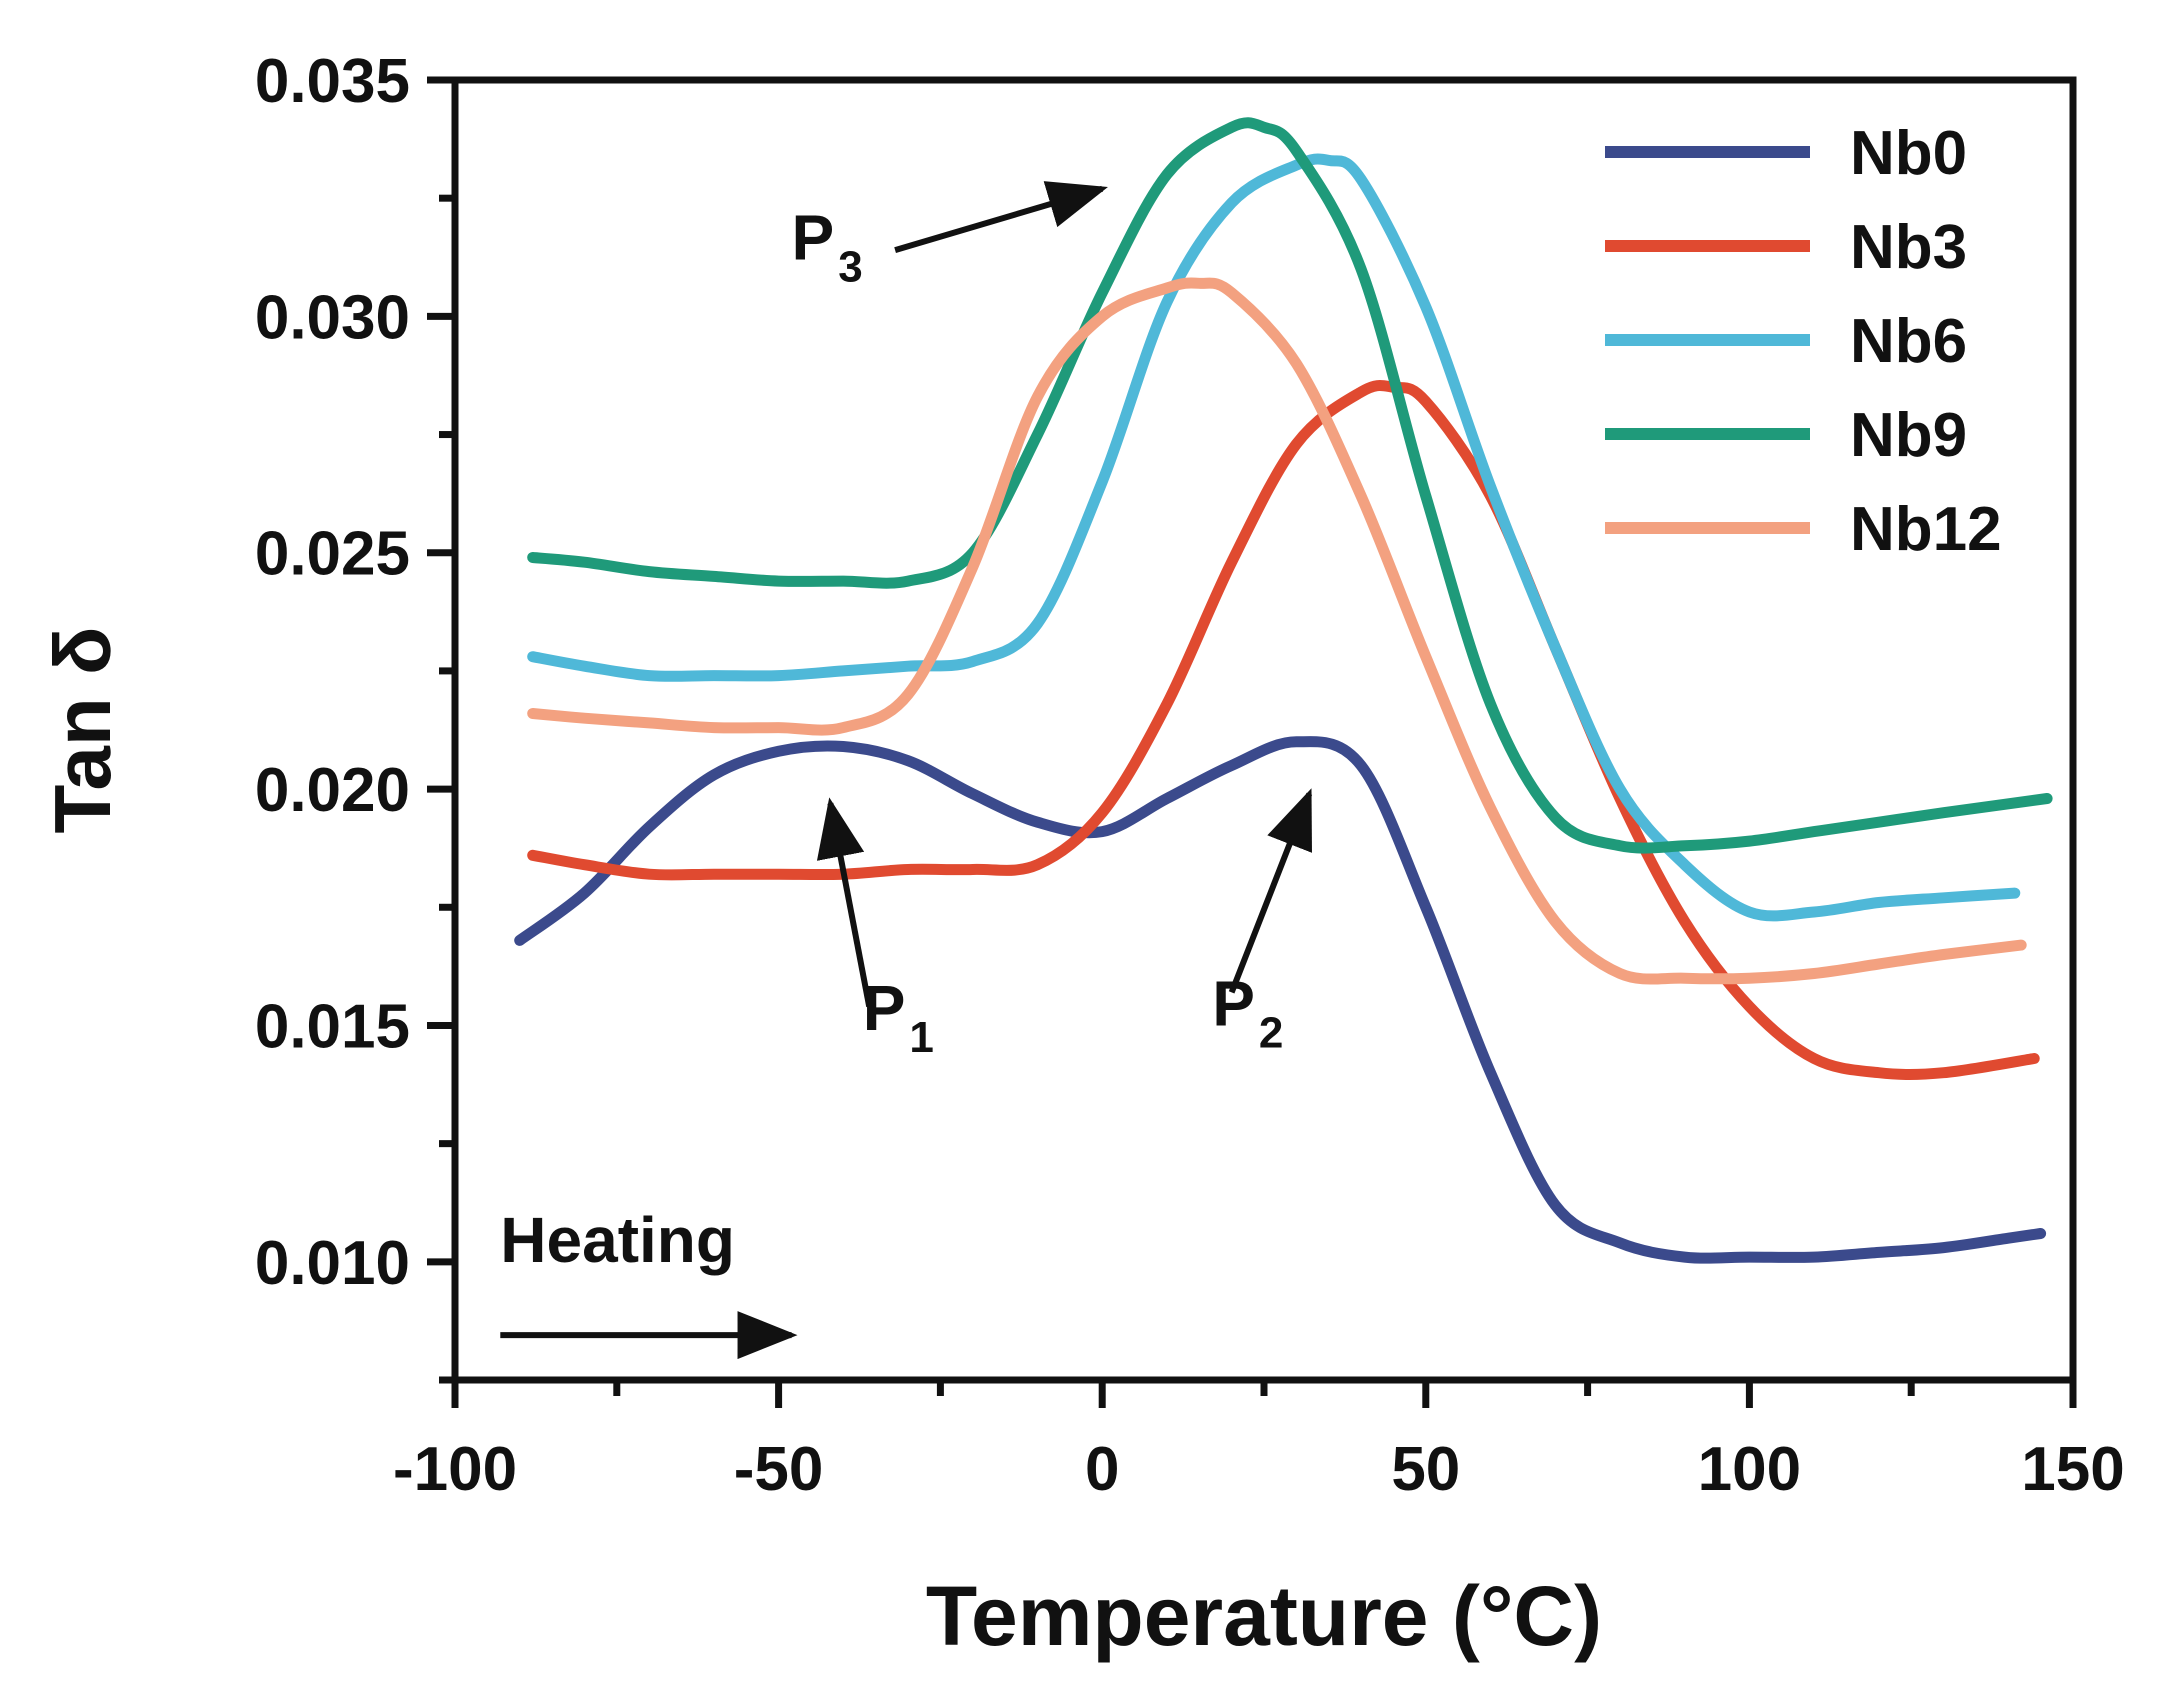 This screenshot has width=2160, height=1702. What do you see at coordinates (1908, 153) in the screenshot?
I see `legend-label-nb0: Nb0` at bounding box center [1908, 153].